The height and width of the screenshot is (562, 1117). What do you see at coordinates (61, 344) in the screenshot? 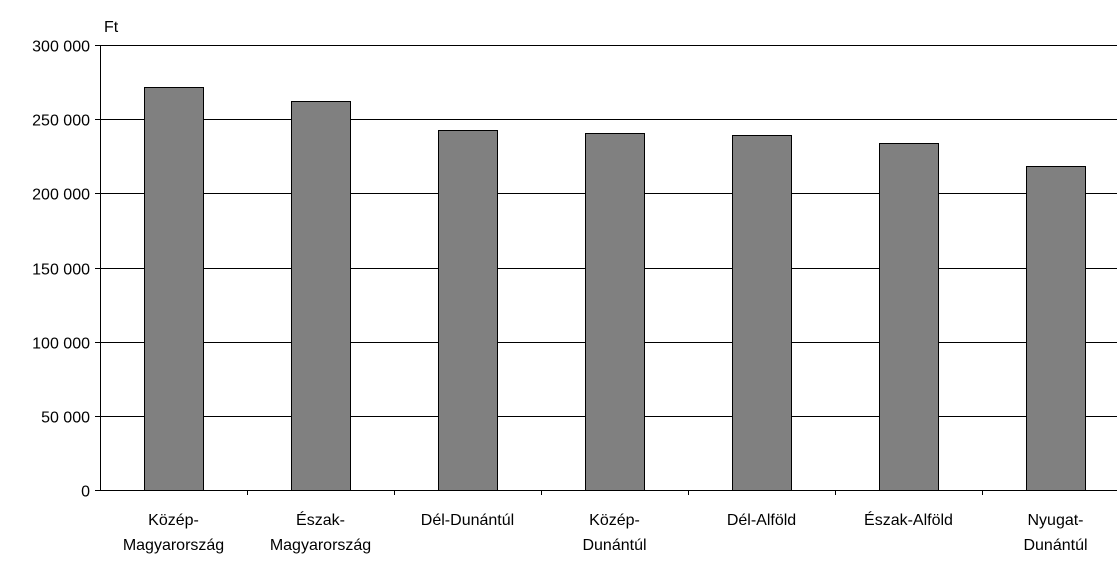
I see `y-tick-label: 100 000` at bounding box center [61, 344].